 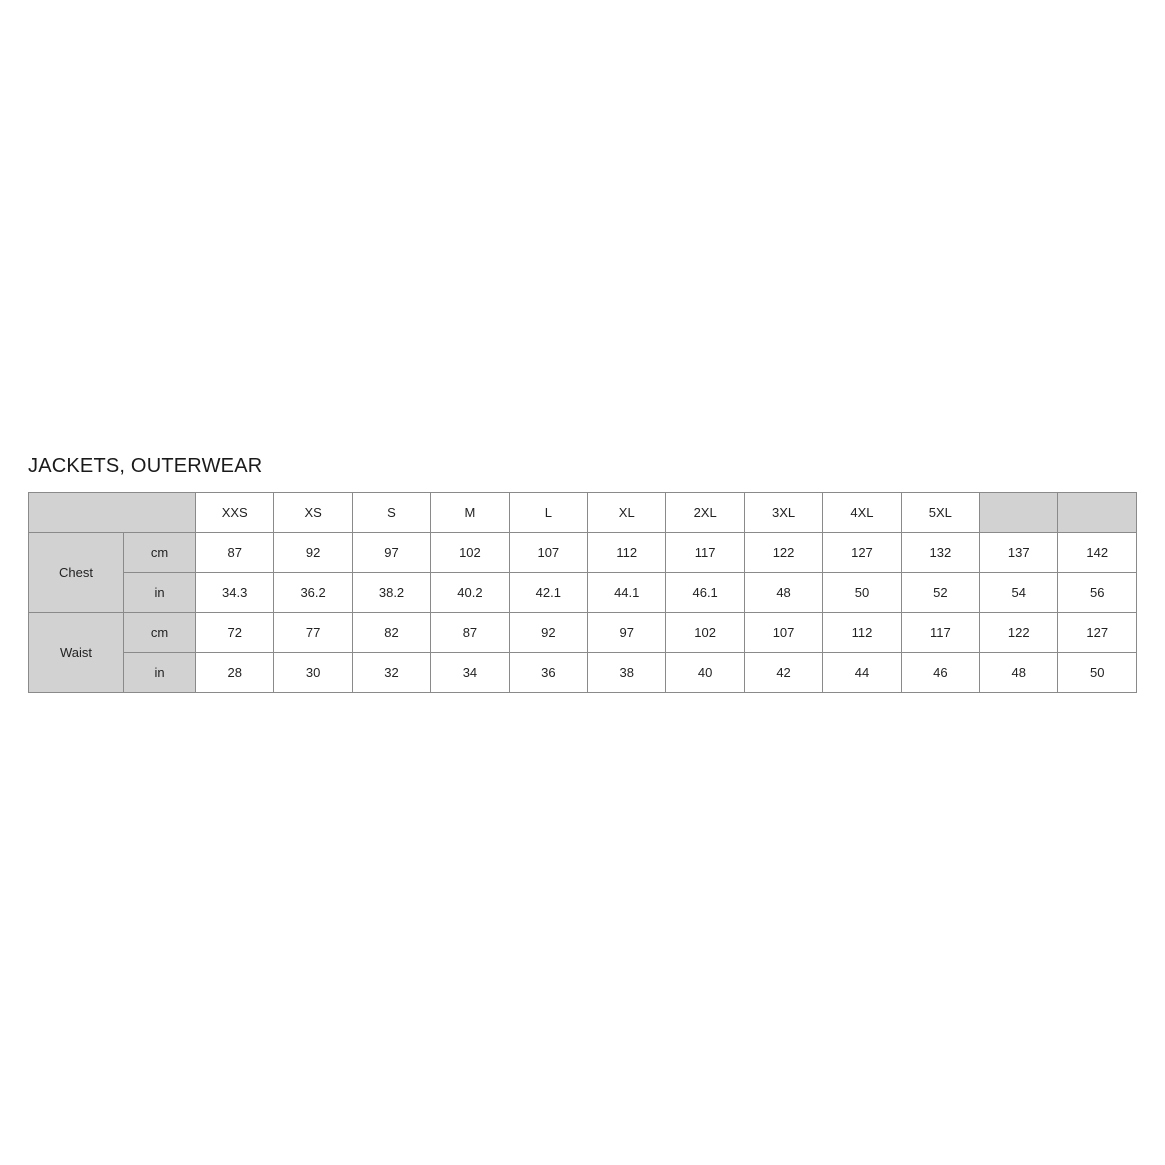 I want to click on table-cell: 137, so click(x=1019, y=552).